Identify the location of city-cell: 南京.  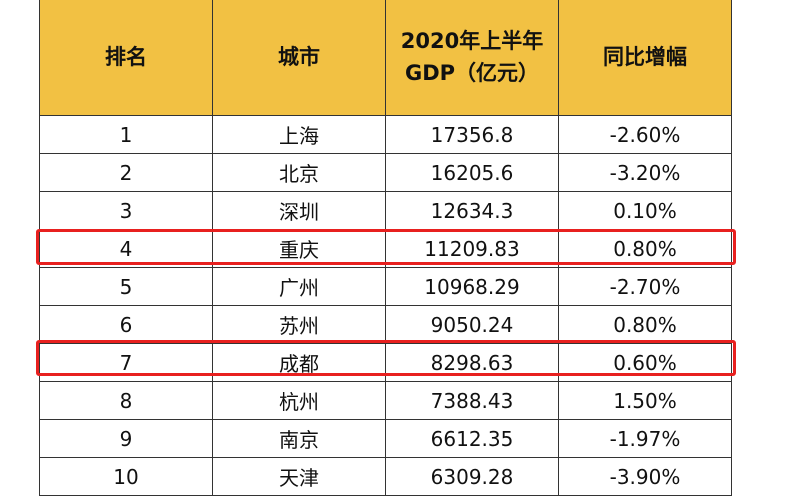
(299, 438).